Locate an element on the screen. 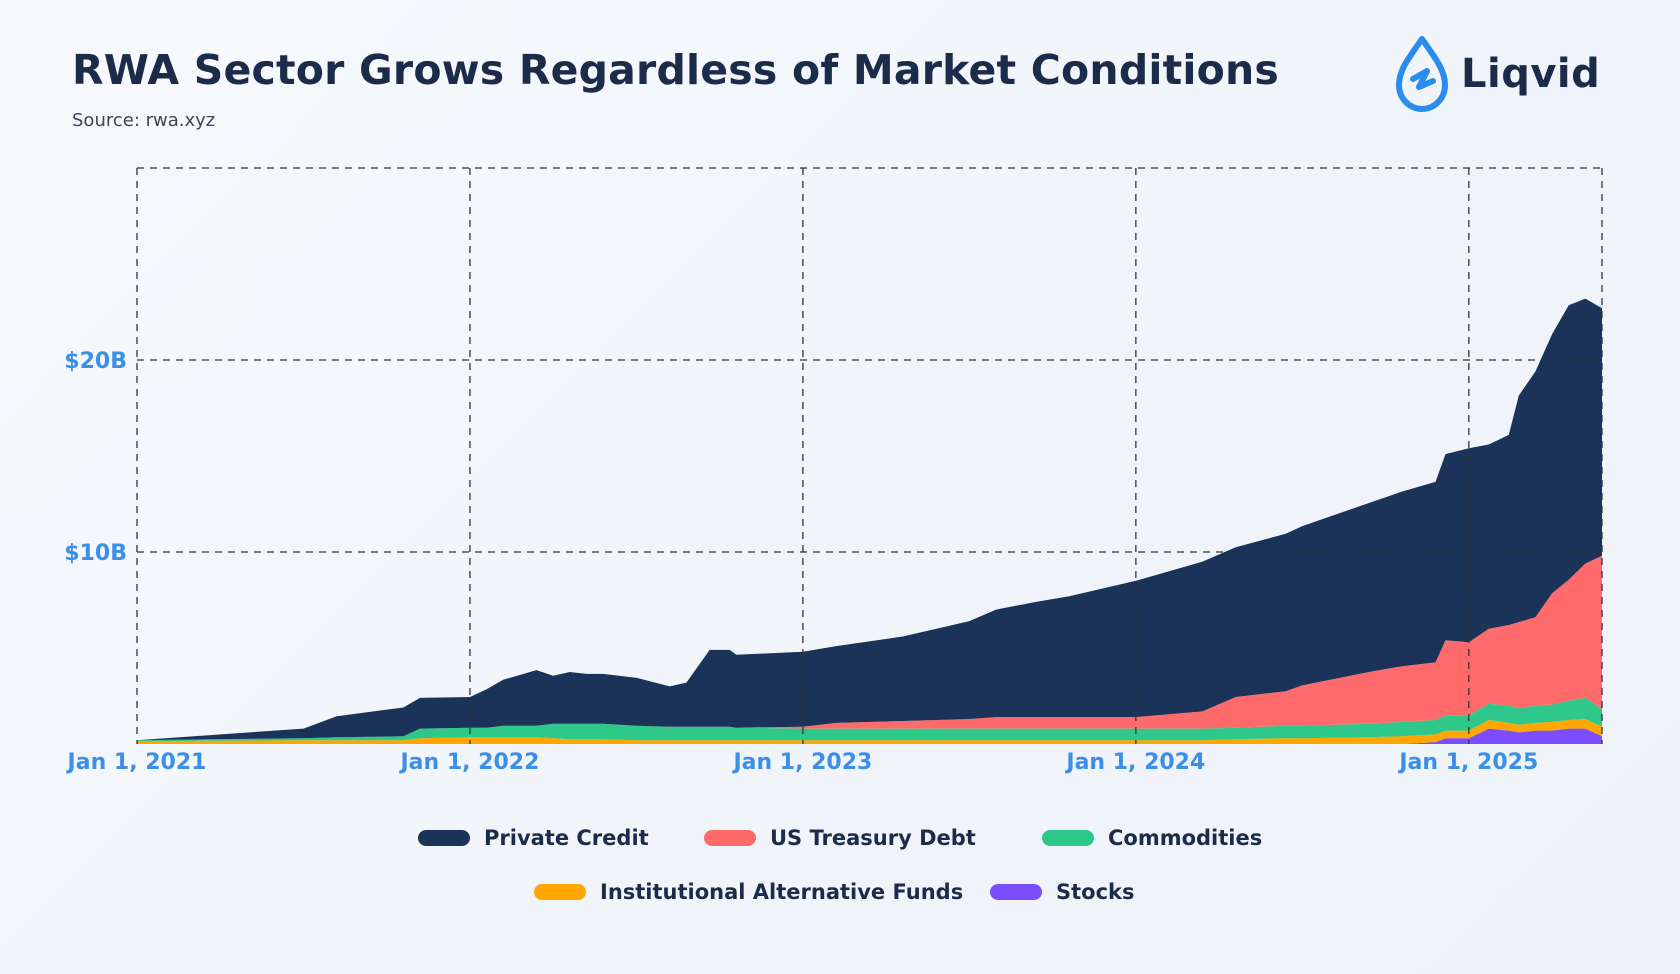 The image size is (1680, 974). x-tick-label: Jan 1, 2021 is located at coordinates (136, 762).